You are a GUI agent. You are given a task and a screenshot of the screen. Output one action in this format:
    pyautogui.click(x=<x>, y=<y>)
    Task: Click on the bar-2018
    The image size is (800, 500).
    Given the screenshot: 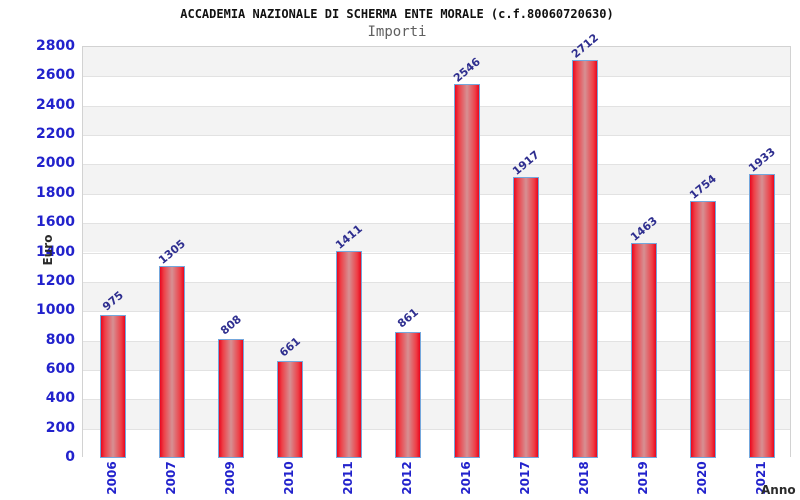 What is the action you would take?
    pyautogui.click(x=585, y=258)
    